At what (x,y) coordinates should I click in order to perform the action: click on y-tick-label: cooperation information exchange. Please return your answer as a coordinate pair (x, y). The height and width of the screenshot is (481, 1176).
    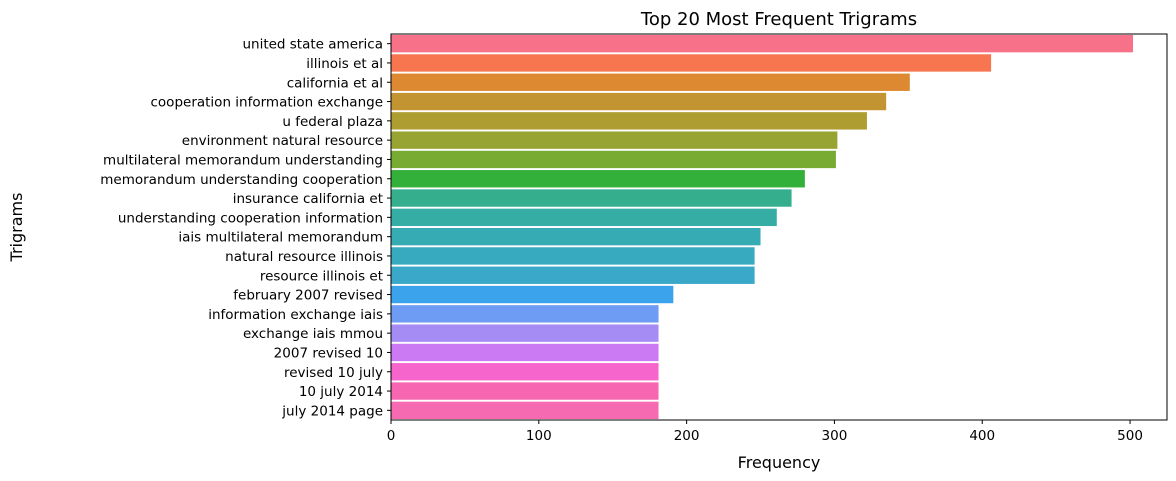
    Looking at the image, I should click on (267, 103).